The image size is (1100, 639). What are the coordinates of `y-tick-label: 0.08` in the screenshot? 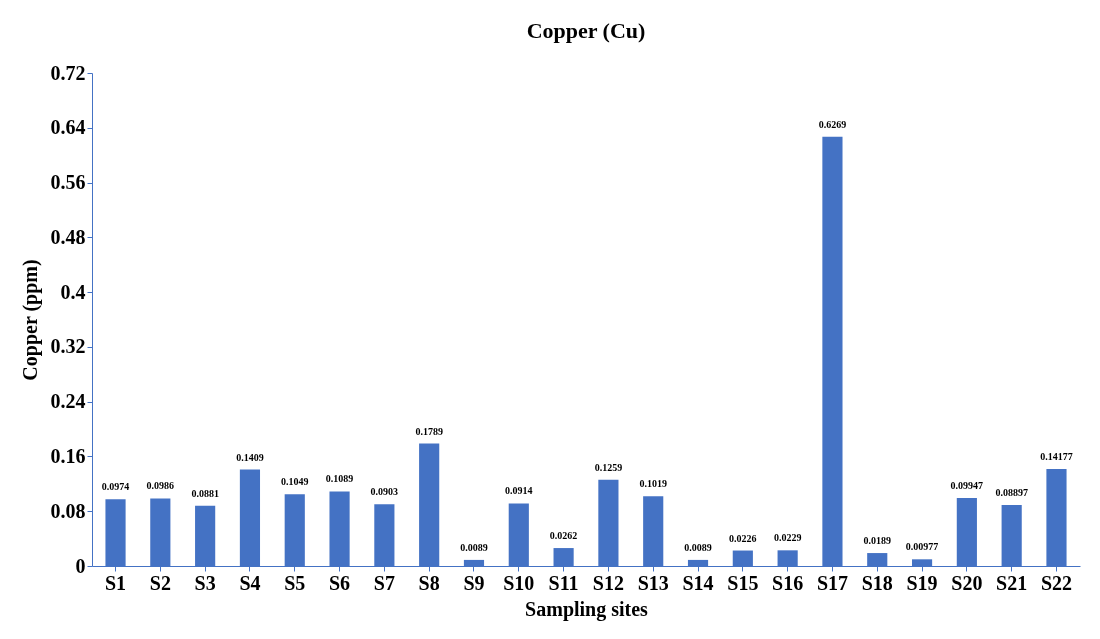 It's located at (68, 510).